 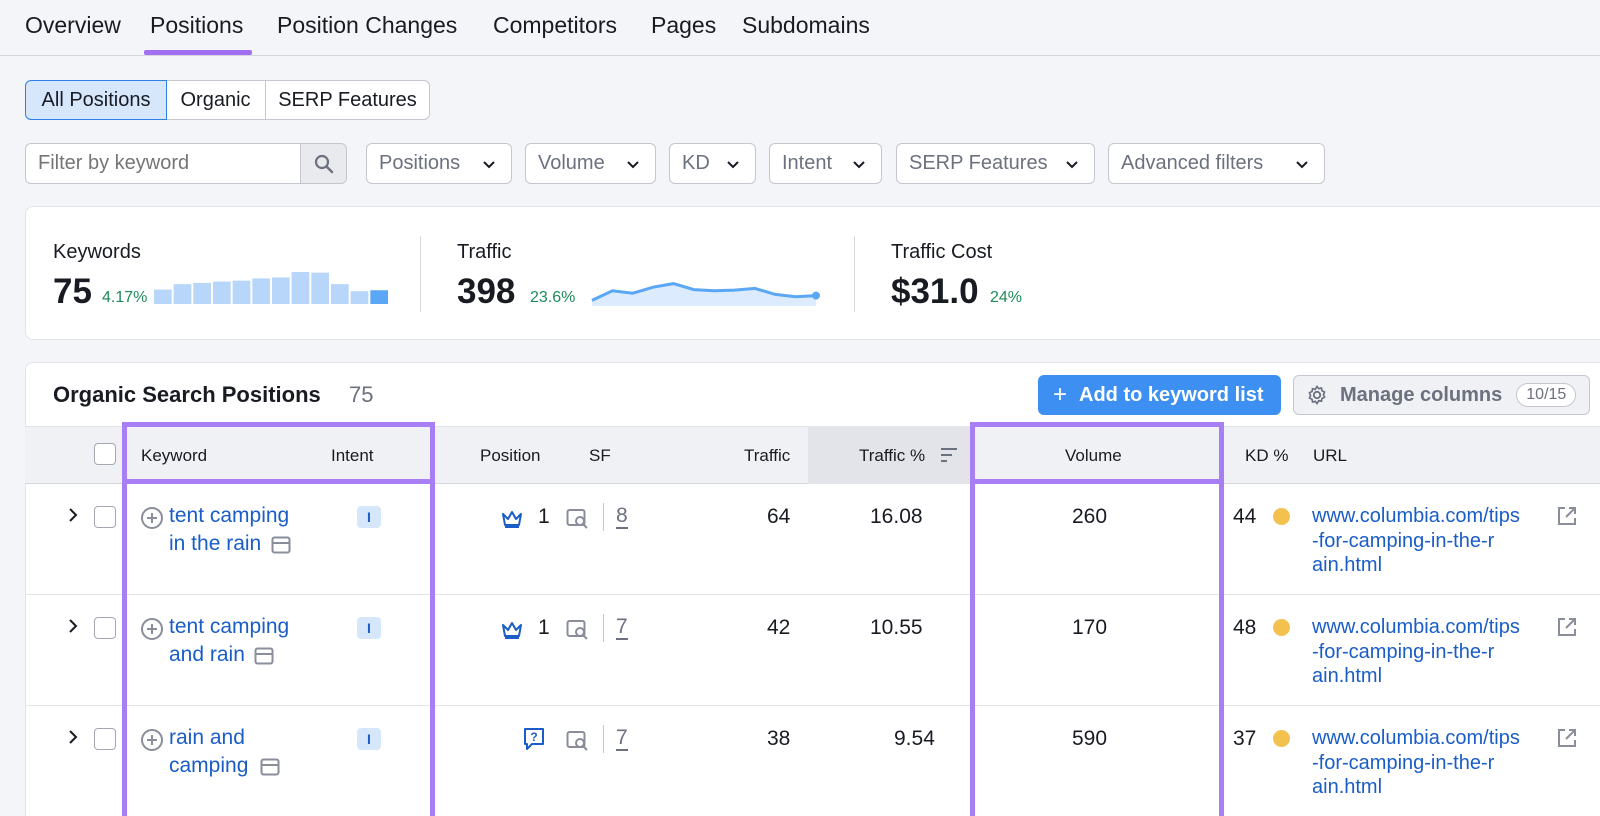 I want to click on column-header-url: URL, so click(x=1330, y=455).